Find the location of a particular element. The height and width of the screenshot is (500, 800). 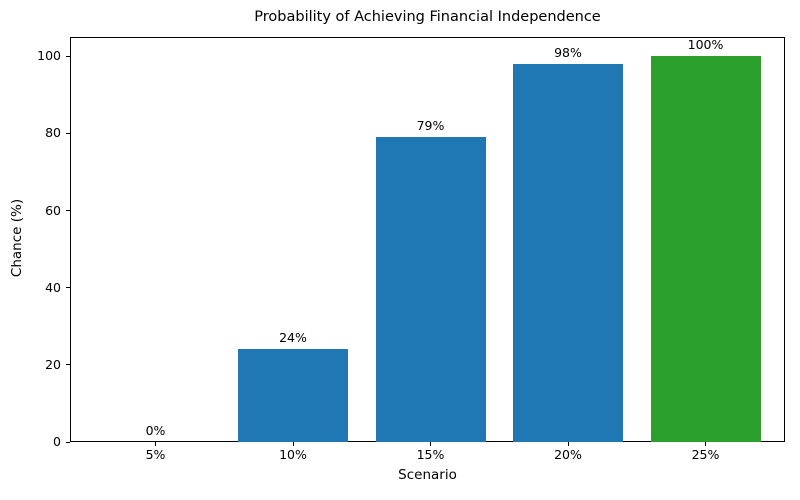

bar-value-label: 98% is located at coordinates (568, 52).